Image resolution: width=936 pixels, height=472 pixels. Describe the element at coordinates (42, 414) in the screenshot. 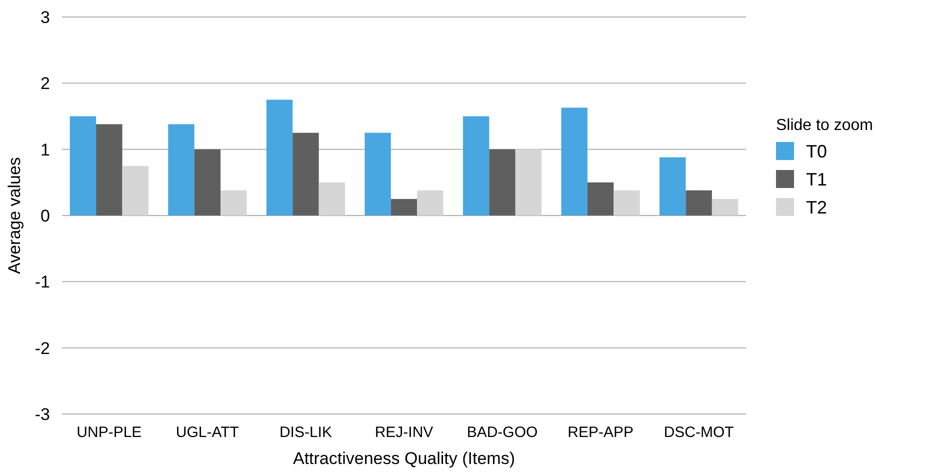

I see `y-tick-label: -3` at that location.